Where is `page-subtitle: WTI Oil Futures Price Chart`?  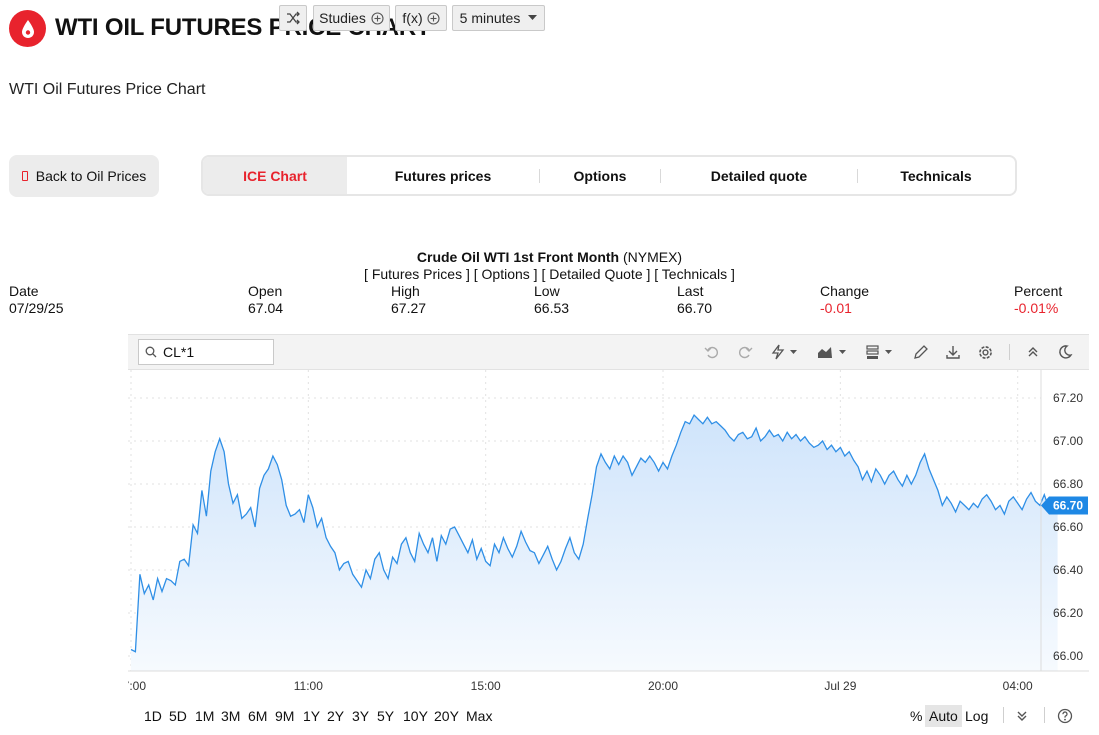
page-subtitle: WTI Oil Futures Price Chart is located at coordinates (107, 89).